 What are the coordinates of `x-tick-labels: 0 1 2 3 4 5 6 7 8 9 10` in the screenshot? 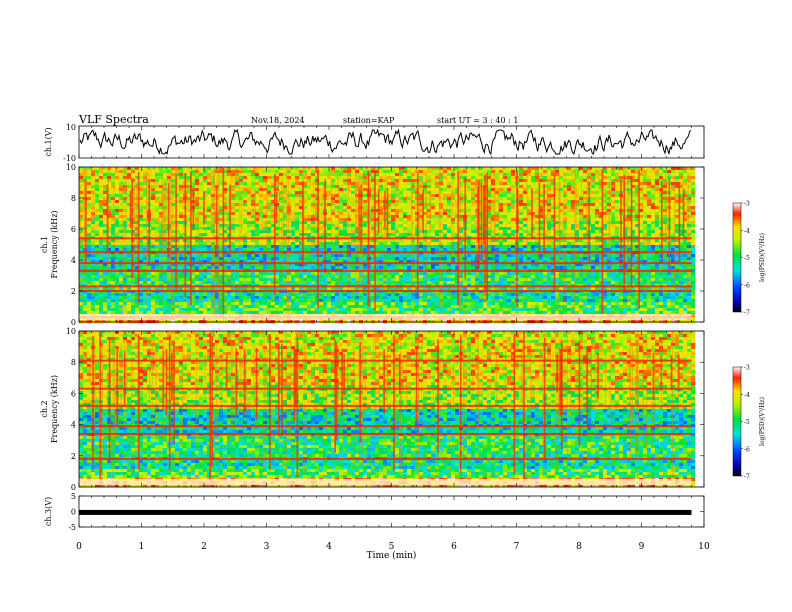 It's located at (393, 547).